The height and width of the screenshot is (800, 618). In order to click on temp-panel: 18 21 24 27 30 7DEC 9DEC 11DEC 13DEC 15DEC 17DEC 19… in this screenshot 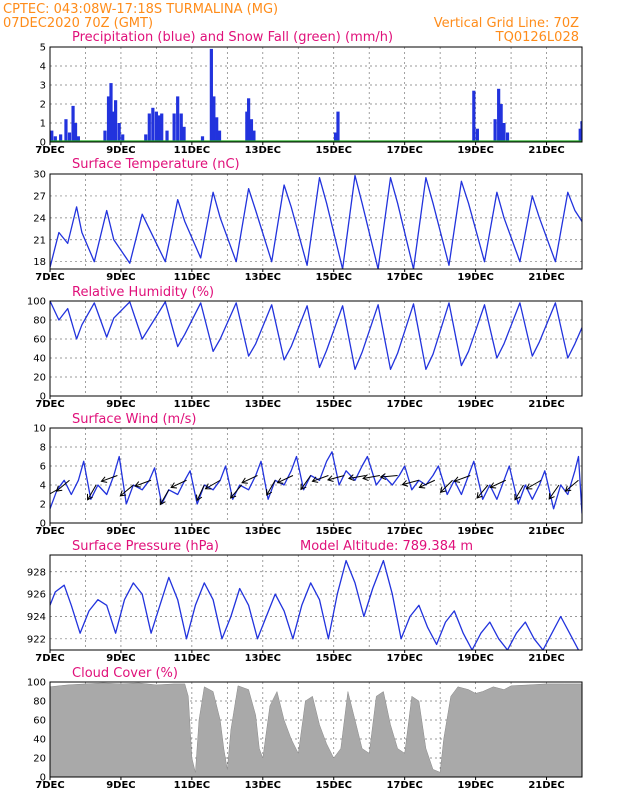, I will do `click(308, 226)`.